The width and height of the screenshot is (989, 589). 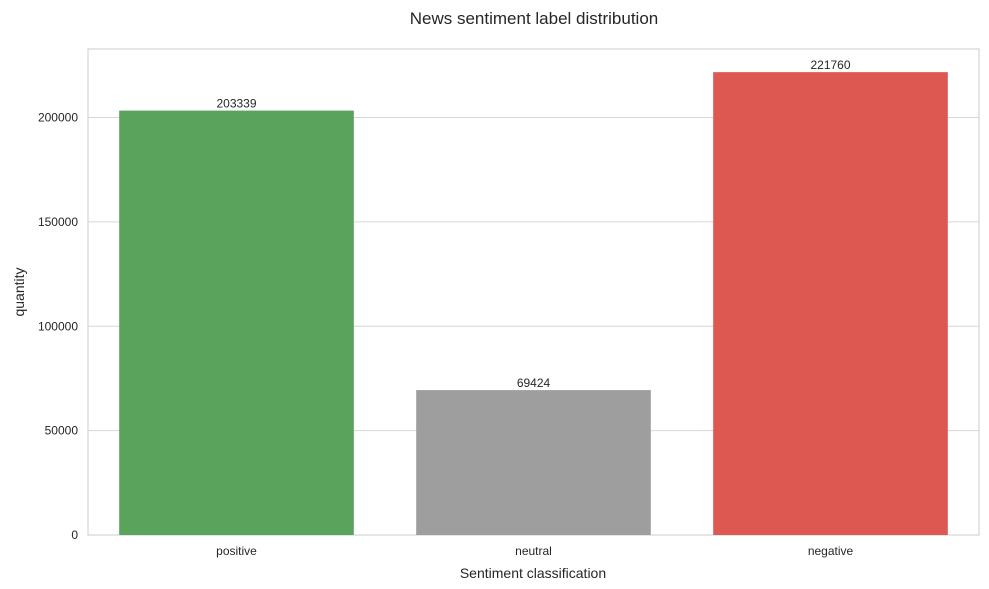 What do you see at coordinates (236, 551) in the screenshot?
I see `x-tick-label-positive: positive` at bounding box center [236, 551].